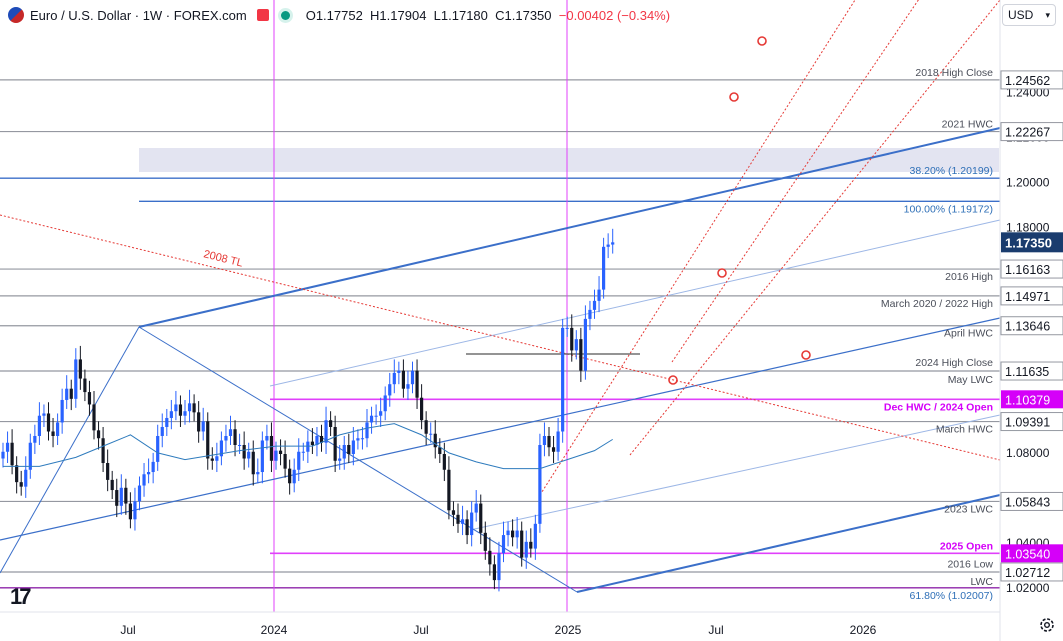  What do you see at coordinates (965, 430) in the screenshot?
I see `annotation-label: March HWC` at bounding box center [965, 430].